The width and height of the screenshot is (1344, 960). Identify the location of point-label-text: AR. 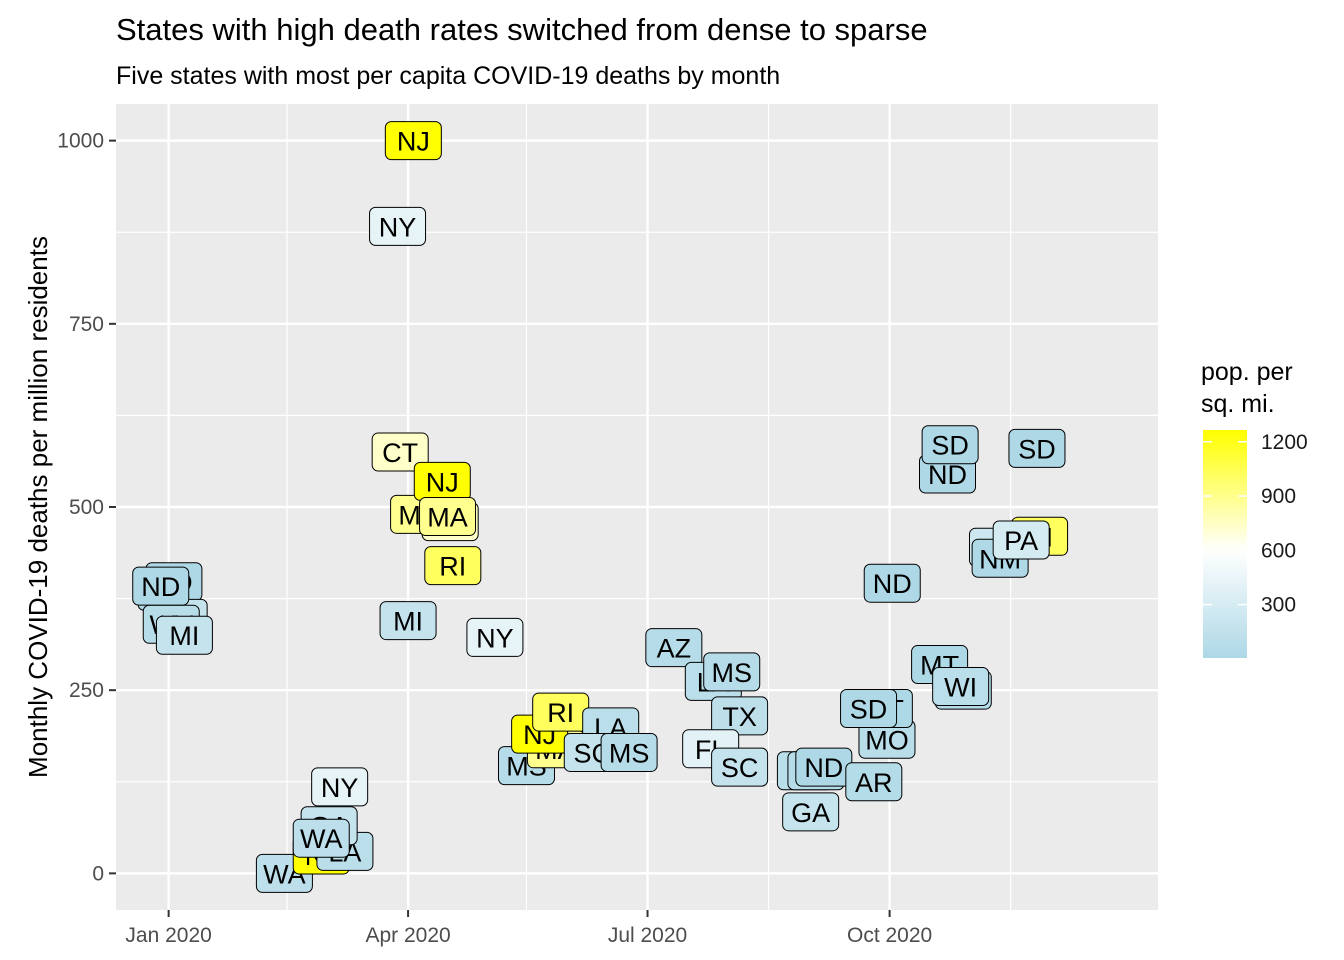
(874, 783).